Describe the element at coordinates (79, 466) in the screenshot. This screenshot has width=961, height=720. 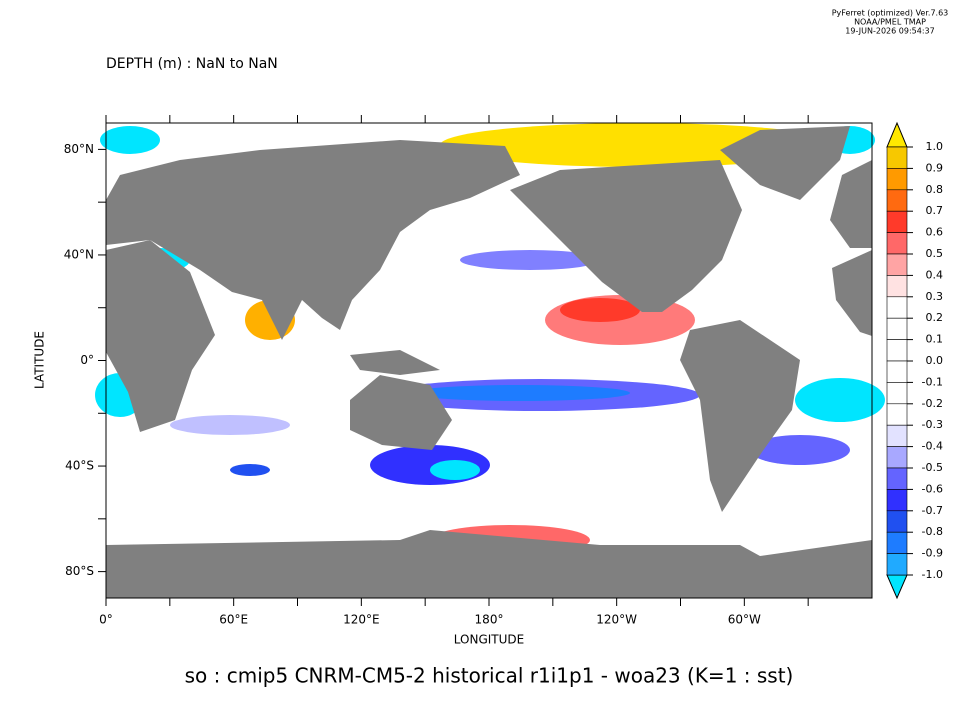
I see `y-tick-label: 40°S` at that location.